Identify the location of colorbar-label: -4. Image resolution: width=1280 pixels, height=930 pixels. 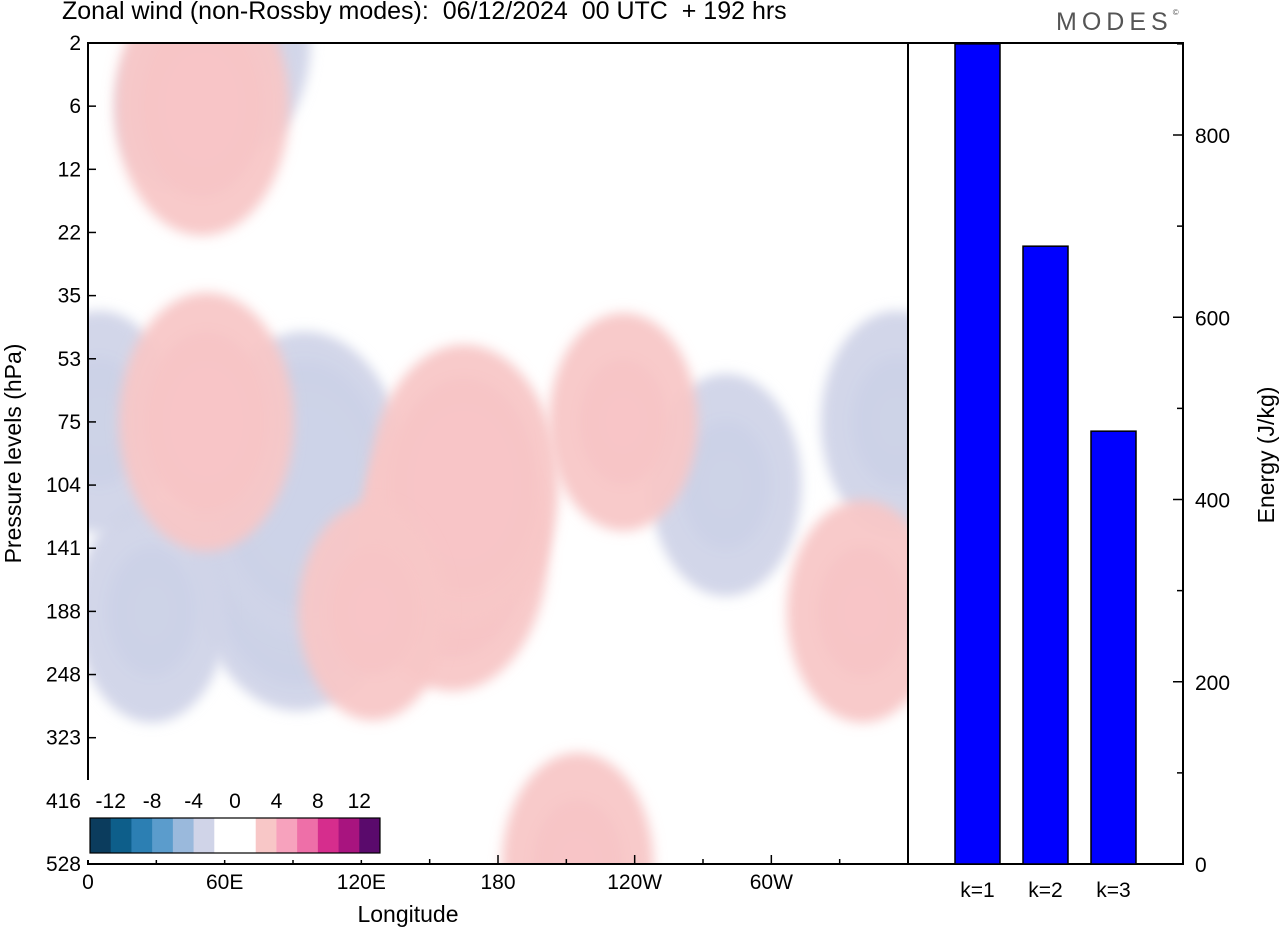
(193, 801).